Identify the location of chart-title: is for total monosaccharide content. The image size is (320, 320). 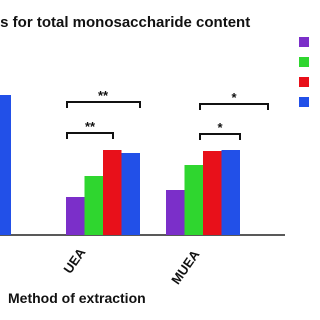
(125, 22).